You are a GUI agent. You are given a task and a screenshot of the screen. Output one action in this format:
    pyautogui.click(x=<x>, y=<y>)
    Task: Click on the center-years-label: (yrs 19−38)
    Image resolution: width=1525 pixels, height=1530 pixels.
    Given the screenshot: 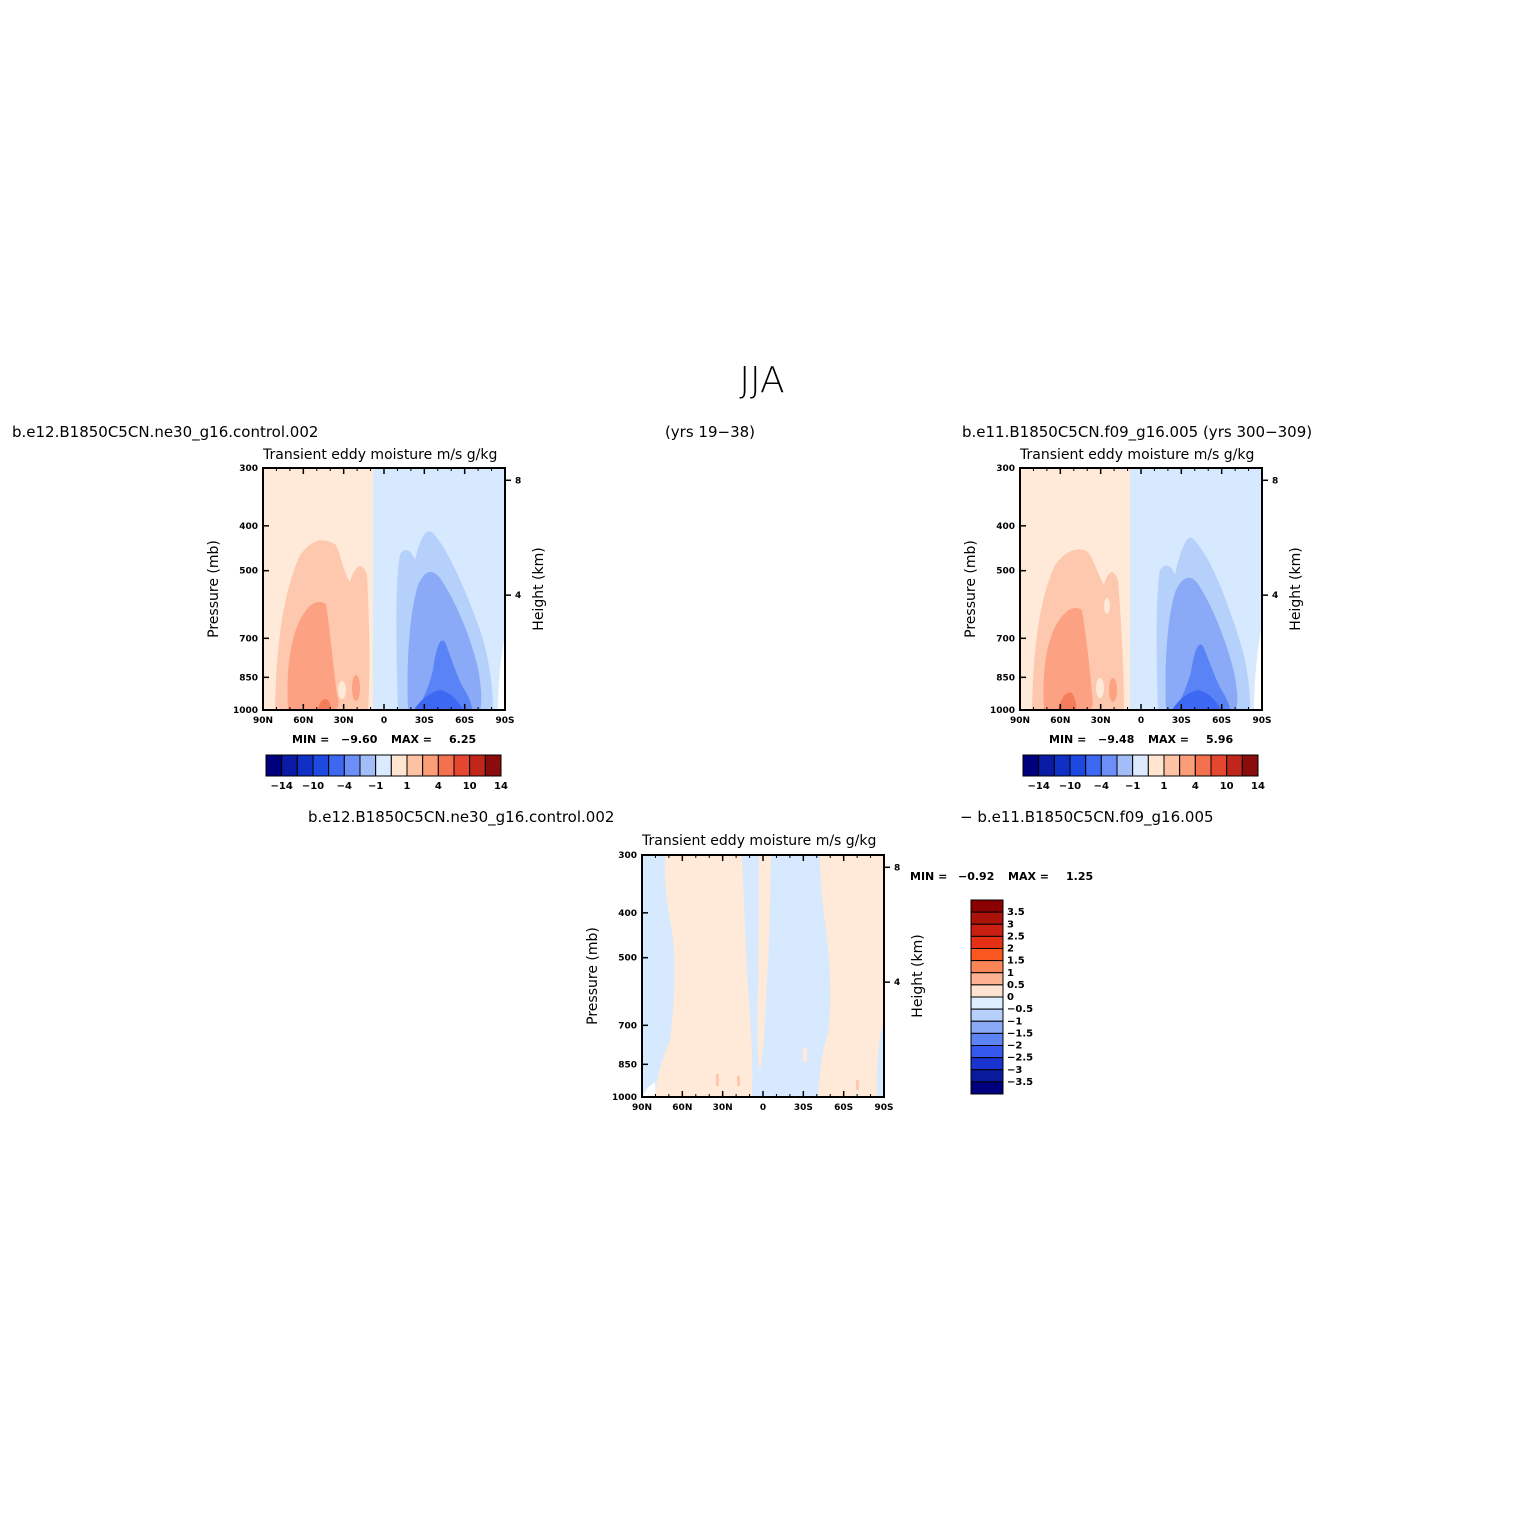 What is the action you would take?
    pyautogui.click(x=710, y=432)
    